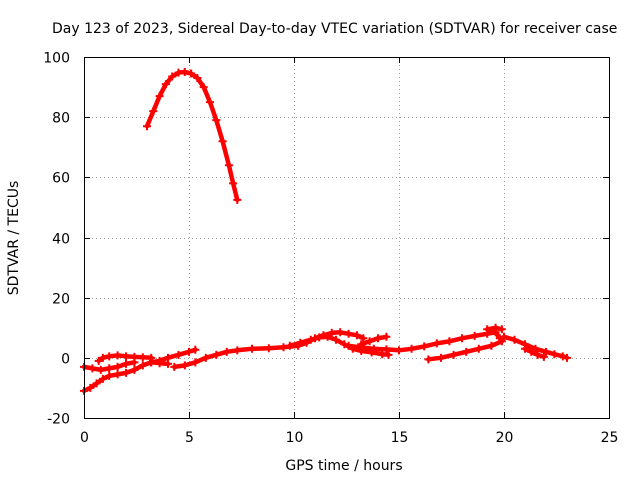  What do you see at coordinates (56, 59) in the screenshot?
I see `y-tick-label: 100` at bounding box center [56, 59].